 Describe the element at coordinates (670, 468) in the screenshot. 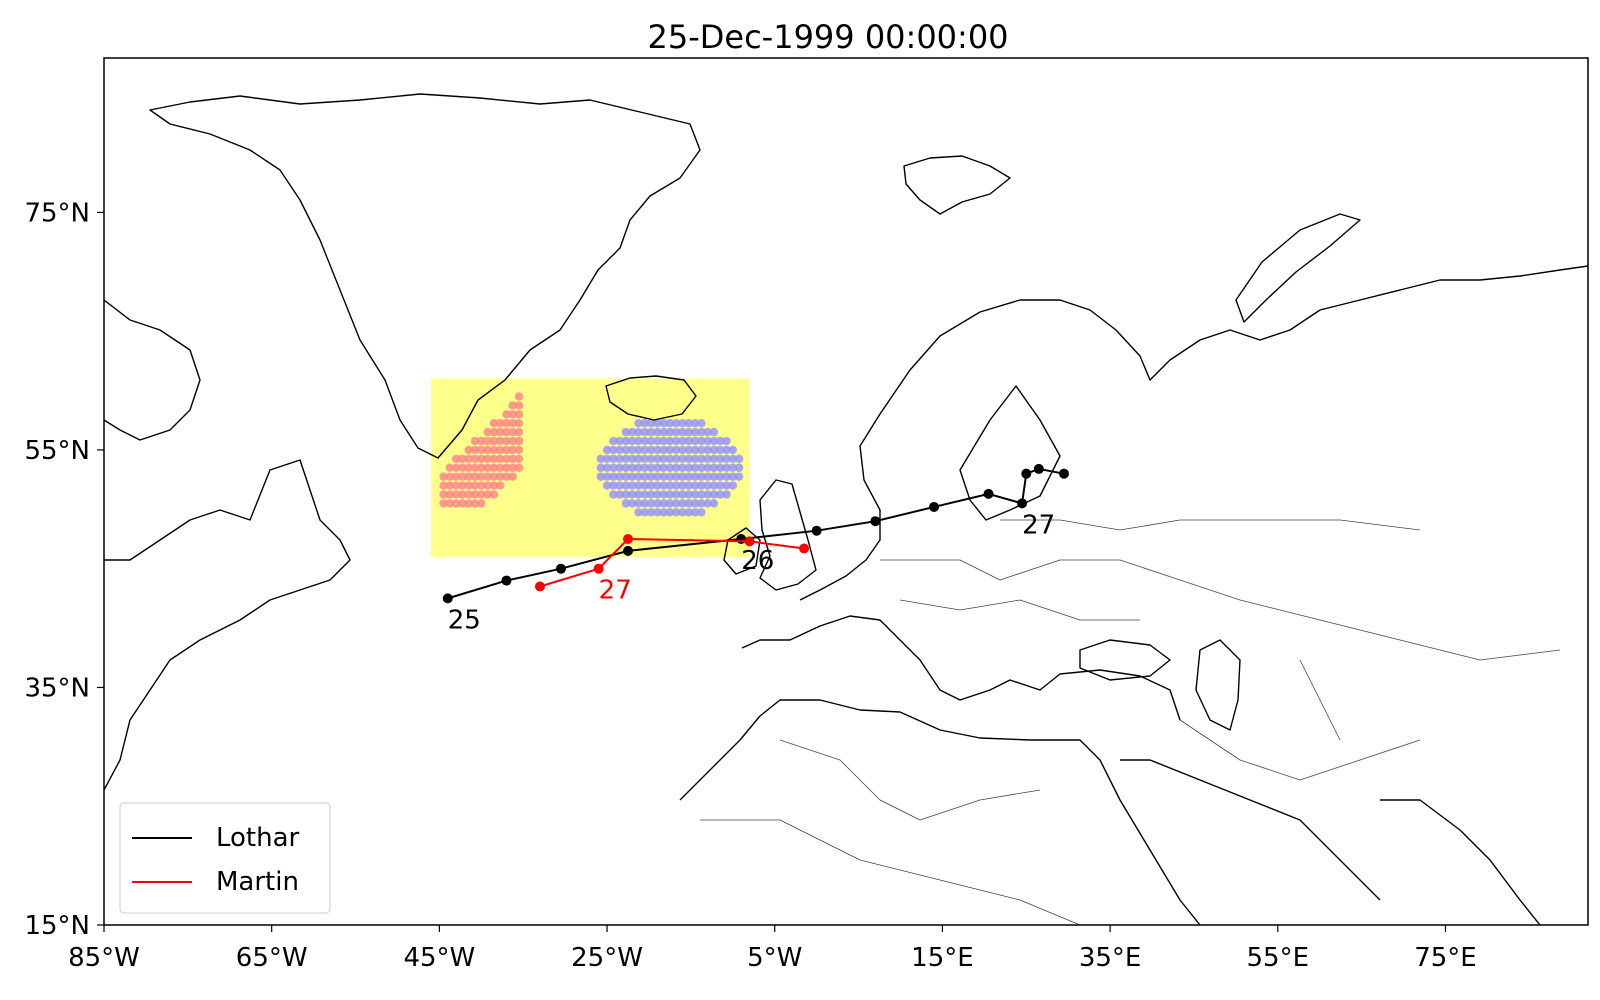

I see `blue-cluster` at that location.